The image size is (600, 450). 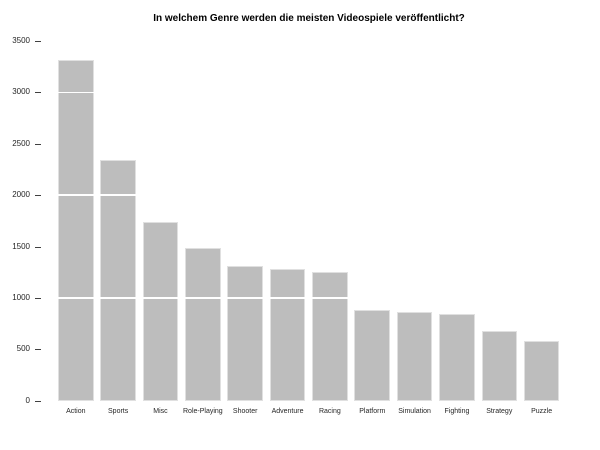 What do you see at coordinates (245, 411) in the screenshot?
I see `xlabel-shooter: Shooter` at bounding box center [245, 411].